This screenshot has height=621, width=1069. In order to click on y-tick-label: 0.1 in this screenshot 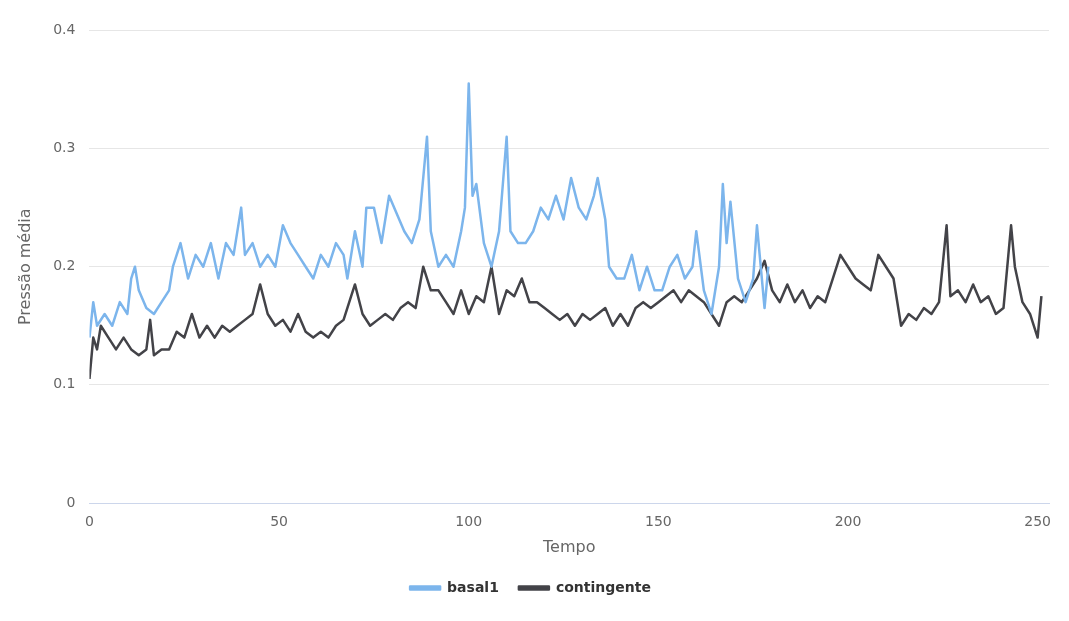, I will do `click(64, 383)`.